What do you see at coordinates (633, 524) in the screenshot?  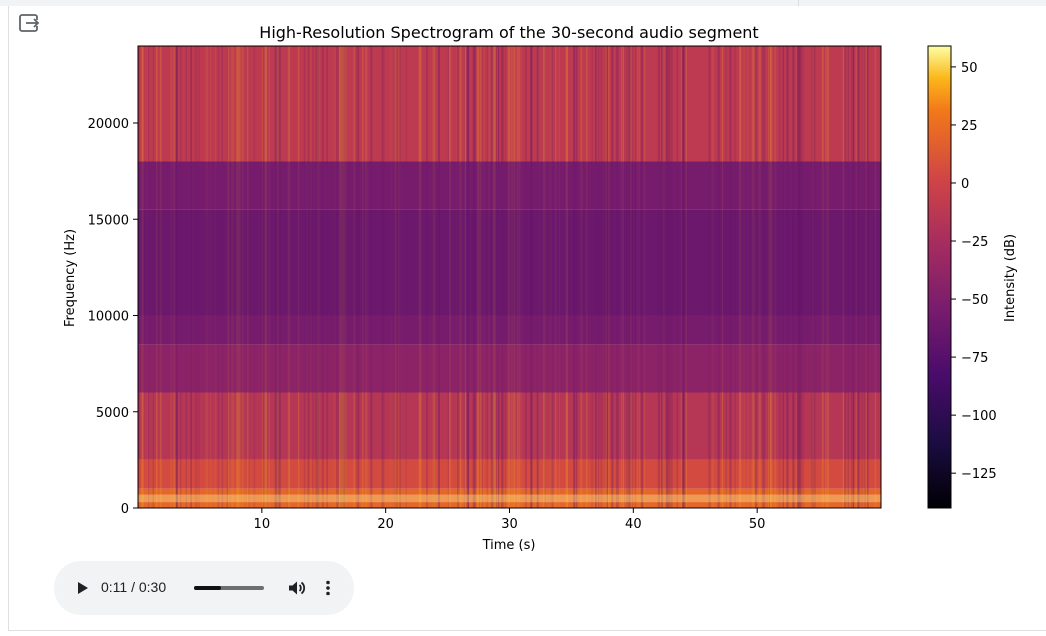 I see `x-tick-label: 40` at bounding box center [633, 524].